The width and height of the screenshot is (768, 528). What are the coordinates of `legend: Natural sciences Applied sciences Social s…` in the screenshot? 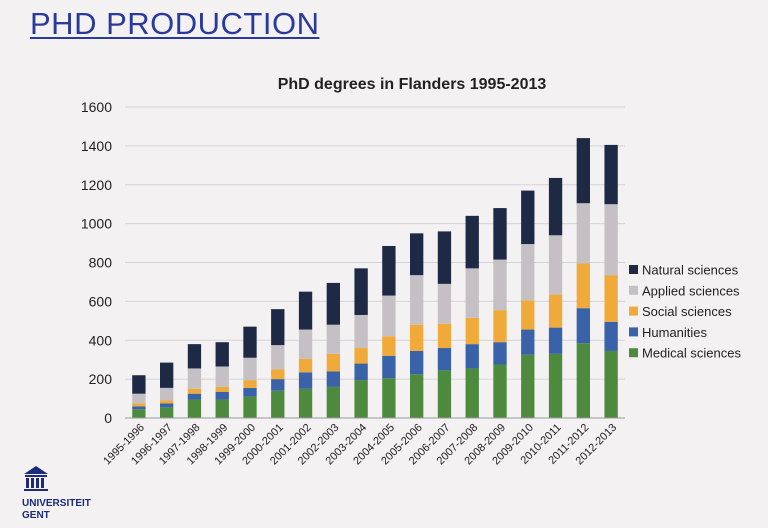 It's located at (685, 312).